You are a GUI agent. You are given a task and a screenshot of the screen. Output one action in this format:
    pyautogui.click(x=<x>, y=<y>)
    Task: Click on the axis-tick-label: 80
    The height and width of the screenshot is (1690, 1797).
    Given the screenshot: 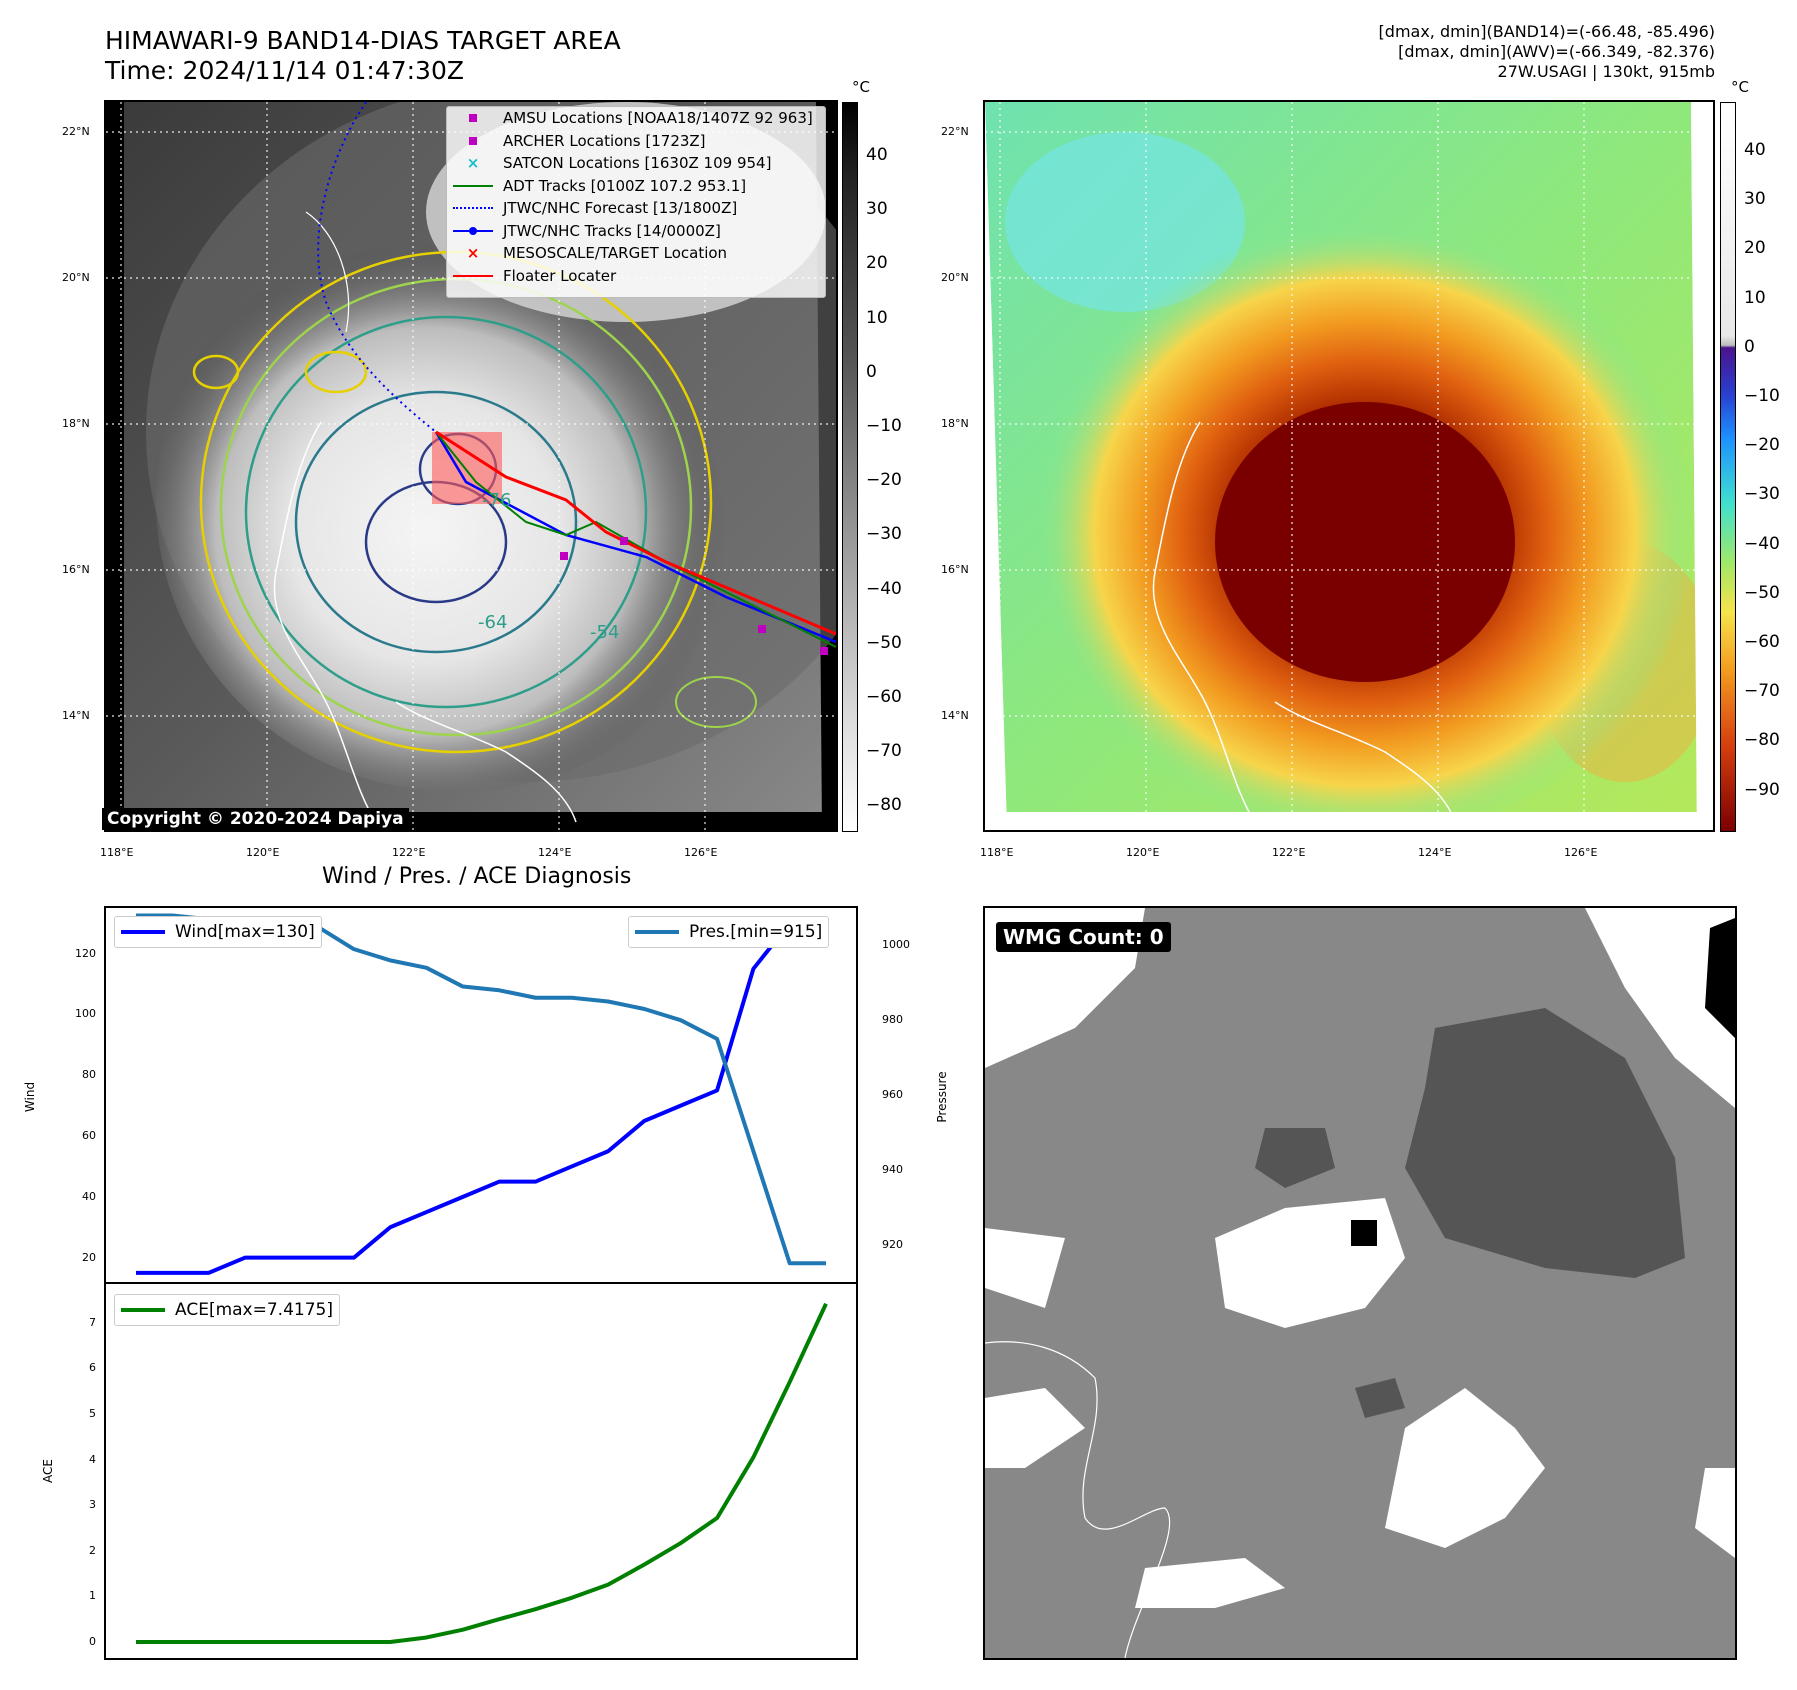 What is the action you would take?
    pyautogui.click(x=89, y=1075)
    